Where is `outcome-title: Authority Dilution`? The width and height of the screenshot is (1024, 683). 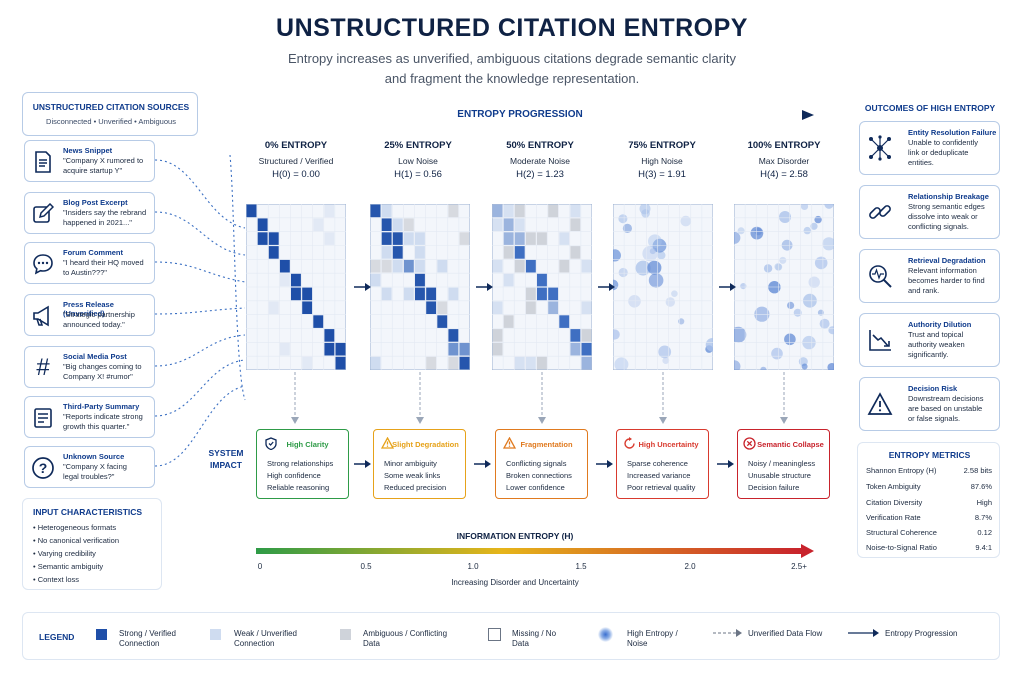 outcome-title: Authority Dilution is located at coordinates (940, 324).